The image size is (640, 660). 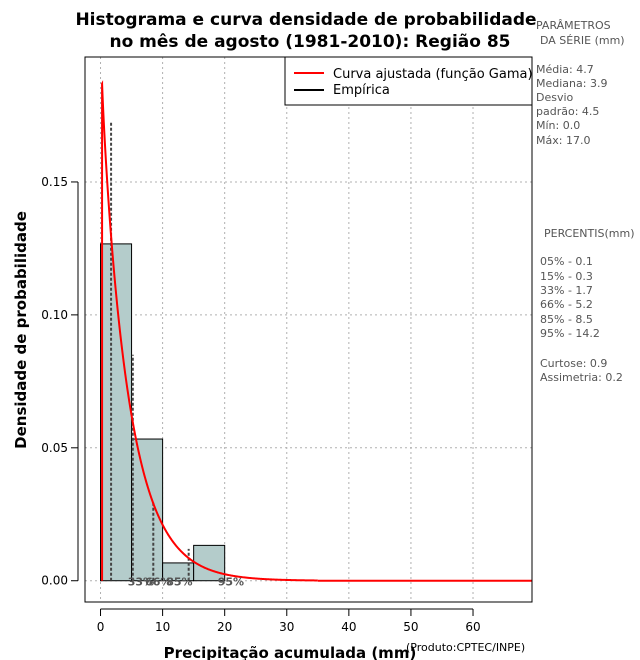 I want to click on stat-max: Máx: 17.0, so click(x=563, y=140).